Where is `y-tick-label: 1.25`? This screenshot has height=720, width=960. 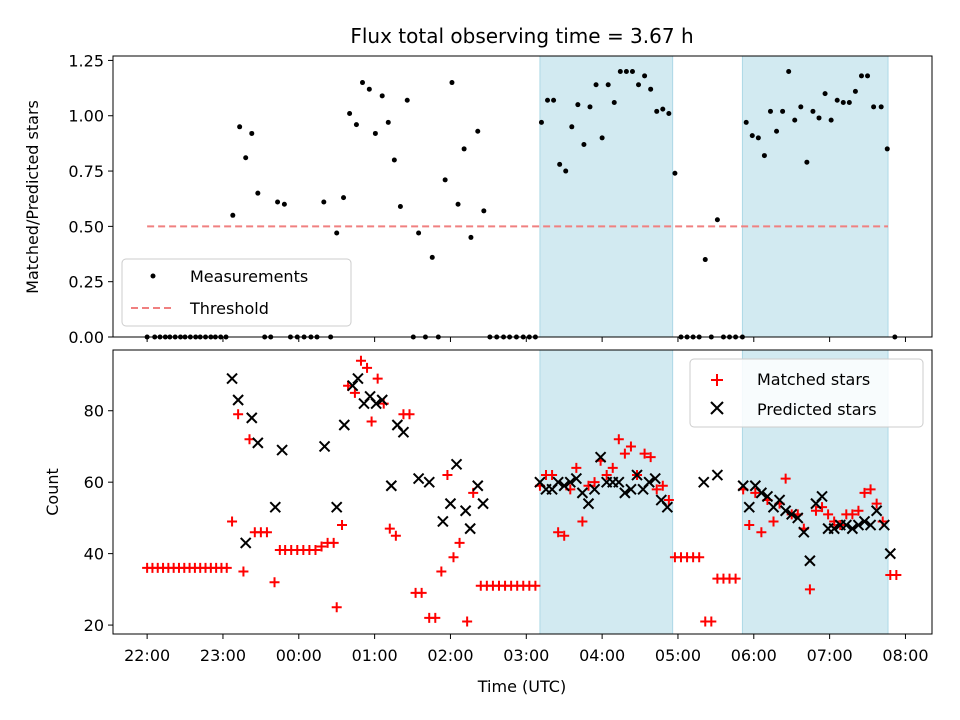 y-tick-label: 1.25 is located at coordinates (86, 60).